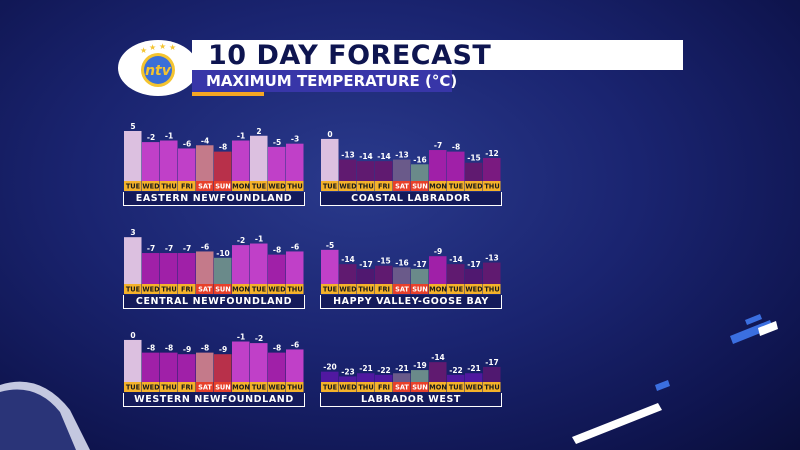 Image resolution: width=800 pixels, height=450 pixels. What do you see at coordinates (132, 232) in the screenshot?
I see `data-label: 3` at bounding box center [132, 232].